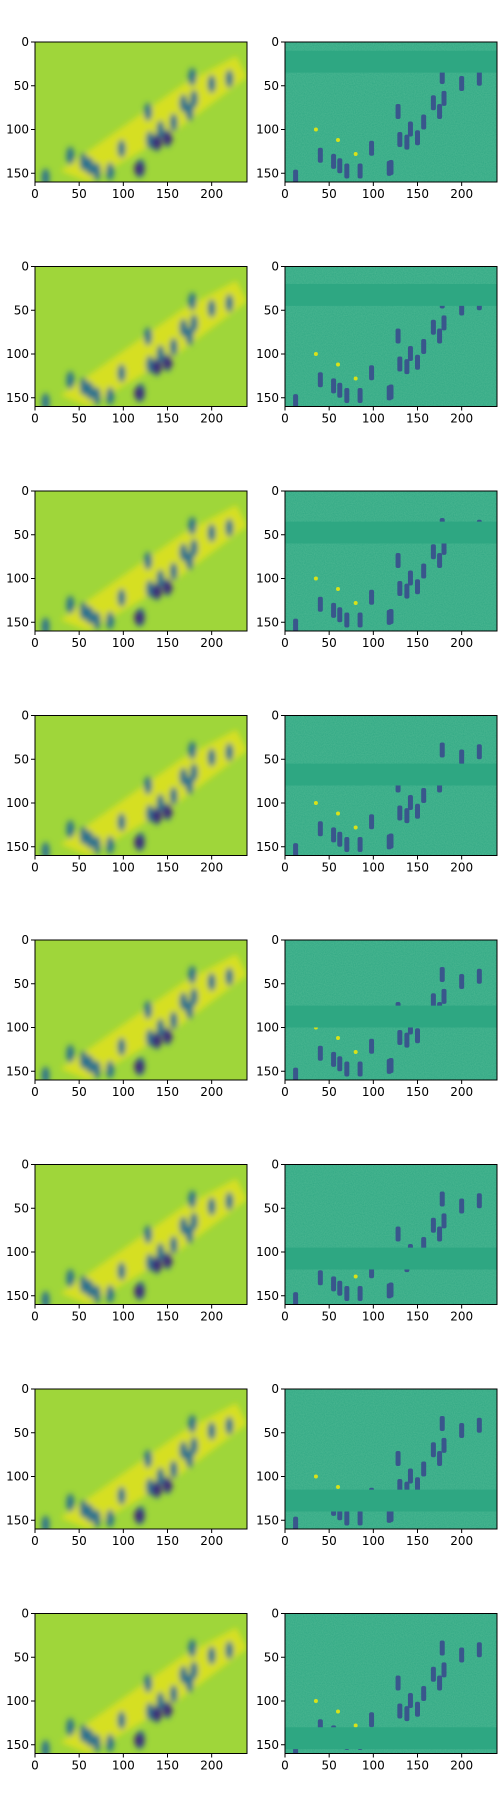  I want to click on left-panel-5: 0 50 100 150 200 0 50 100 150, so click(127, 1016).